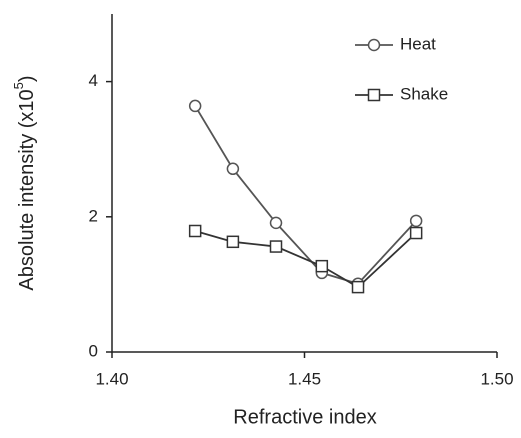 This screenshot has height=438, width=521. What do you see at coordinates (304, 417) in the screenshot?
I see `x-axis-label: Refractive index` at bounding box center [304, 417].